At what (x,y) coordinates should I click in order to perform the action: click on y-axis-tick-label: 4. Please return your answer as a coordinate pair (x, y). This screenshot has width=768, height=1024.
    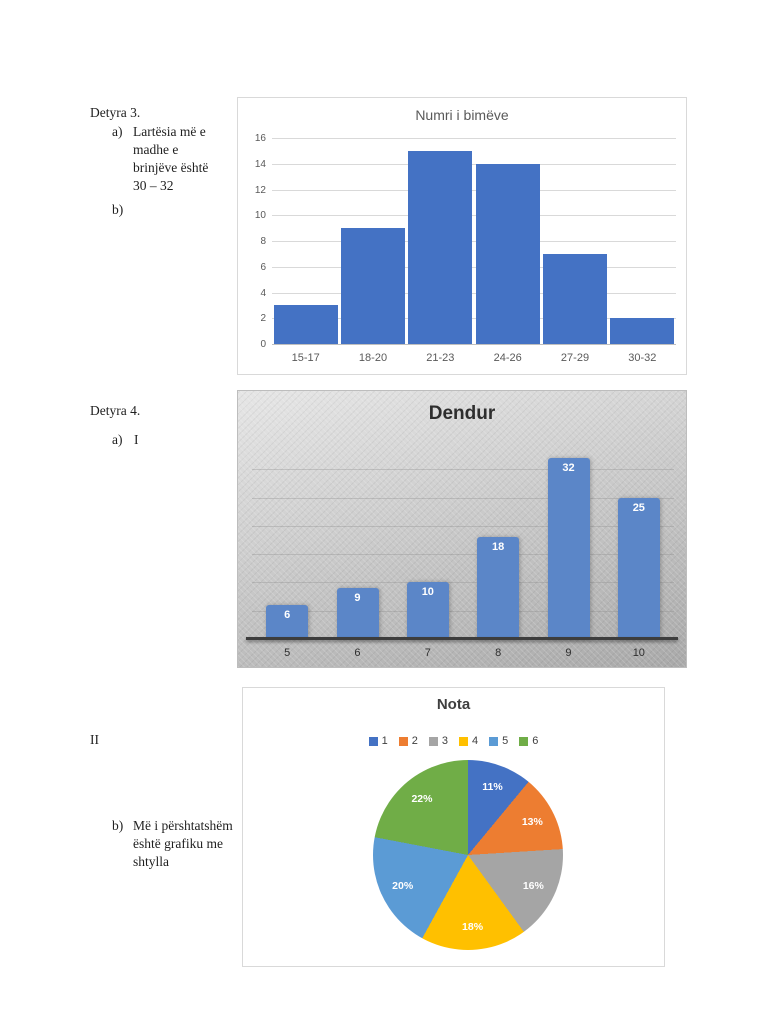
    Looking at the image, I should click on (263, 293).